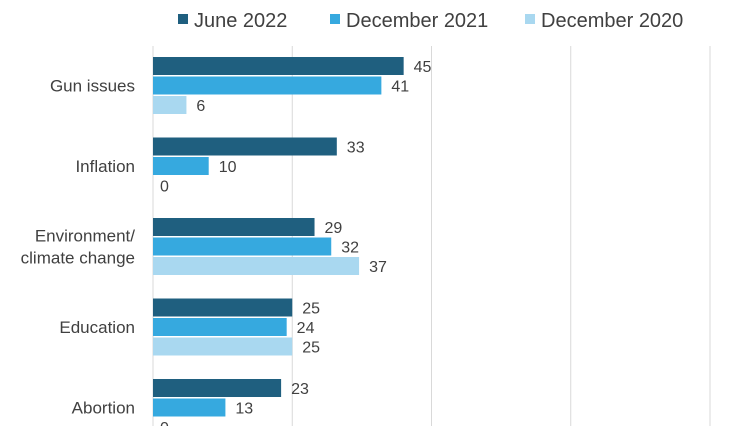 This screenshot has height=426, width=747. Describe the element at coordinates (164, 187) in the screenshot. I see `value-label-inflation-december-2020: 0` at that location.